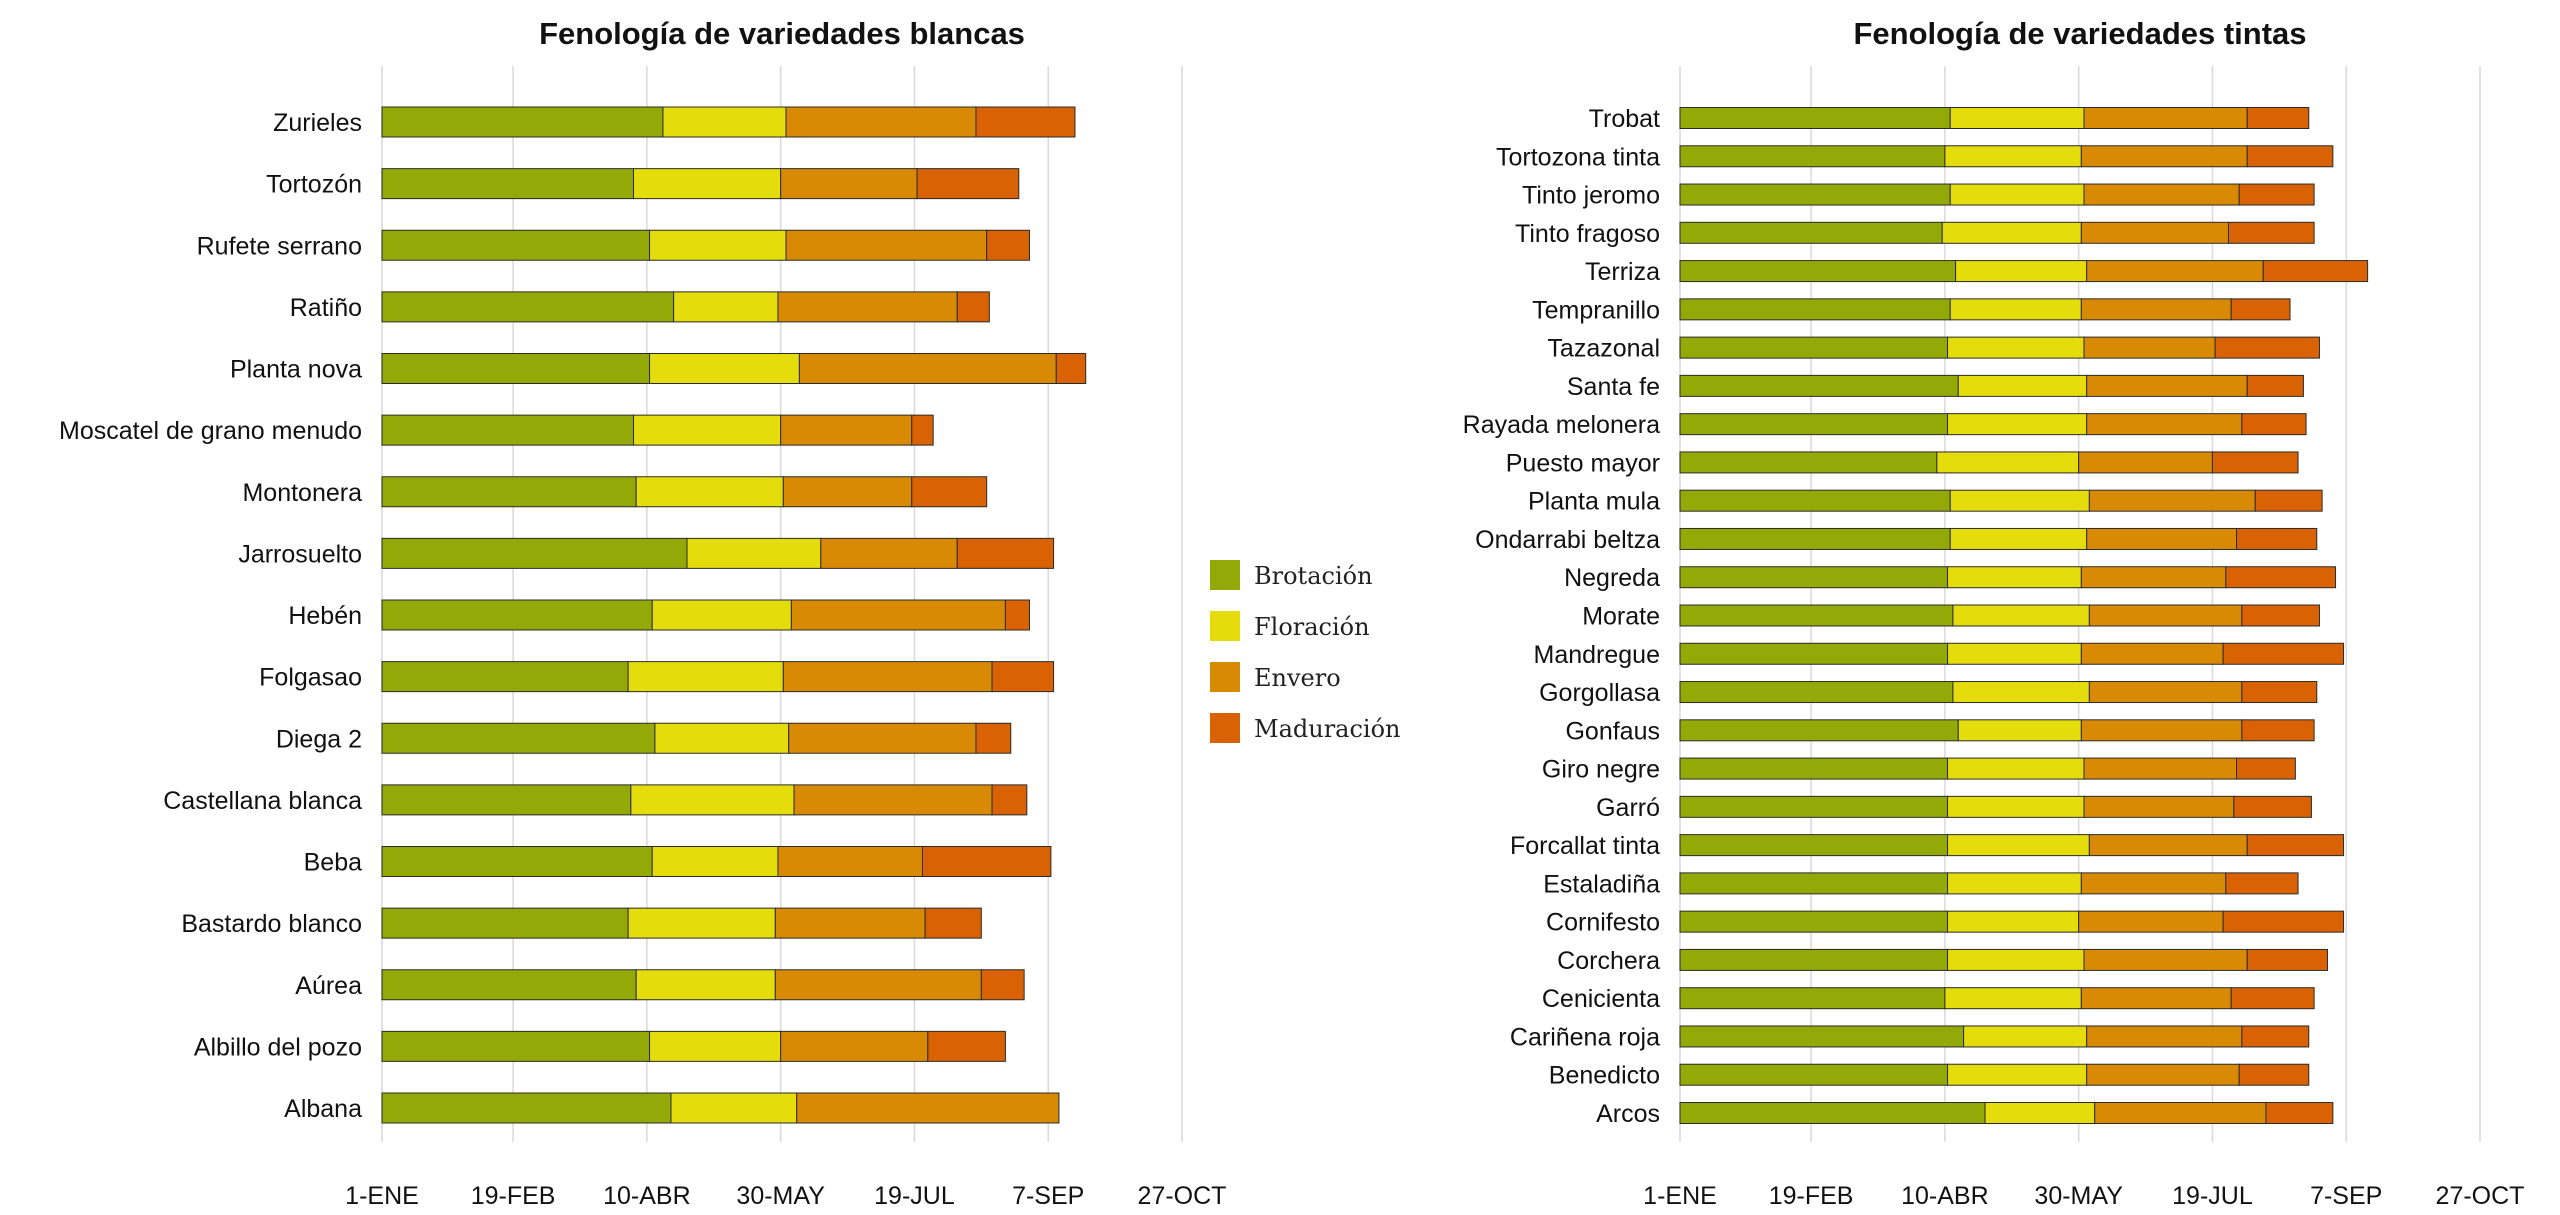 The width and height of the screenshot is (2560, 1215). I want to click on bar-row-tortozon: Tortozón, so click(643, 184).